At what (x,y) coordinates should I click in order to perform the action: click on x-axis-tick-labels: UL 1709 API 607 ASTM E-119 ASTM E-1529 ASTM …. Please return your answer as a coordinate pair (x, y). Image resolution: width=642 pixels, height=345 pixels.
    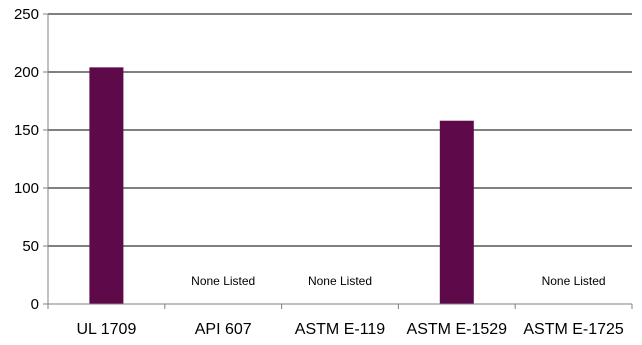
    Looking at the image, I should click on (349, 329).